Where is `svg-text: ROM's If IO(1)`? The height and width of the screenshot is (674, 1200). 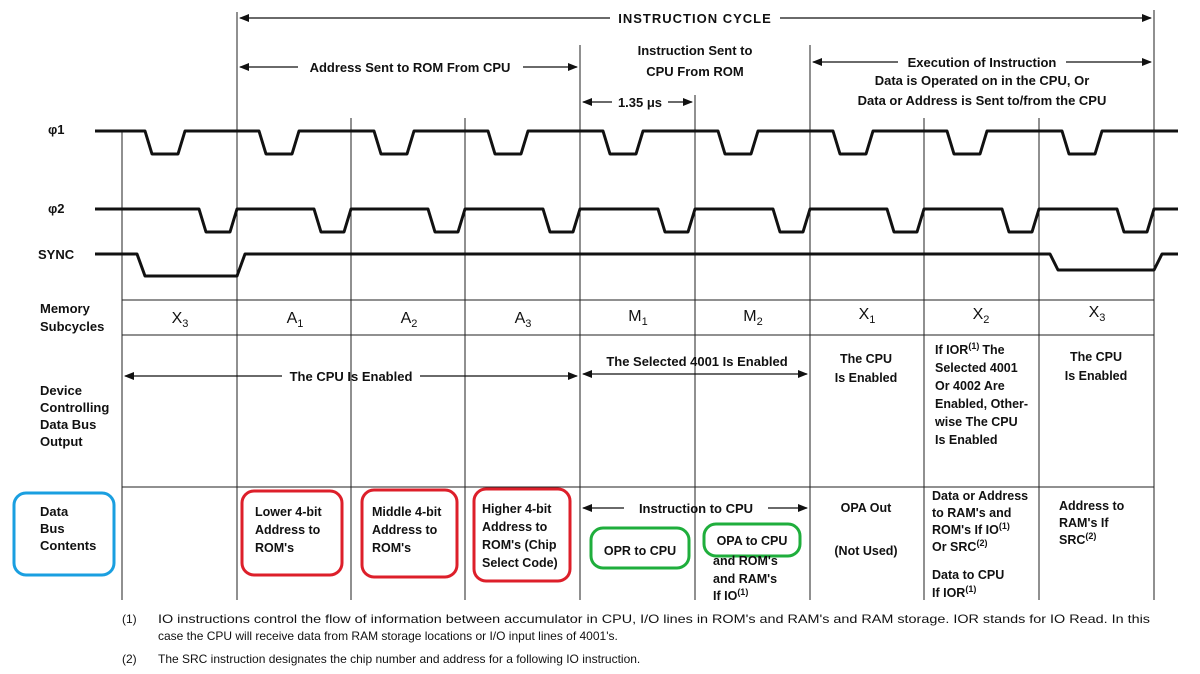 svg-text: ROM's If IO(1) is located at coordinates (971, 529).